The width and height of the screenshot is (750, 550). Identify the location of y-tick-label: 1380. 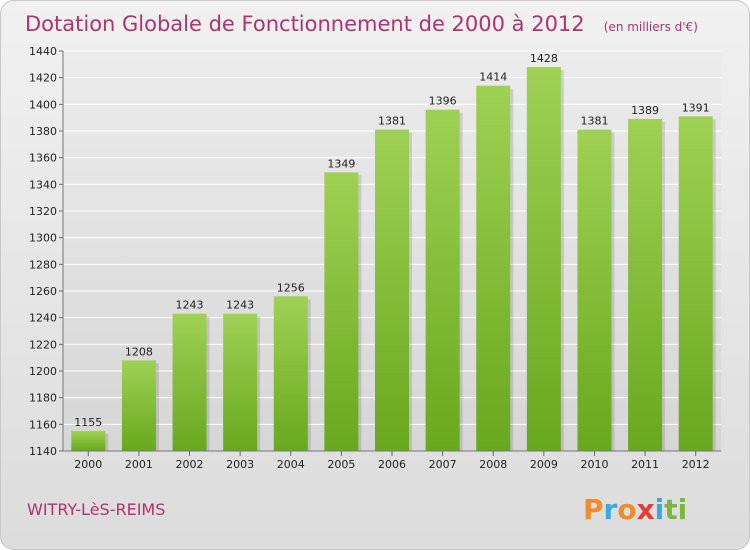
(43, 131).